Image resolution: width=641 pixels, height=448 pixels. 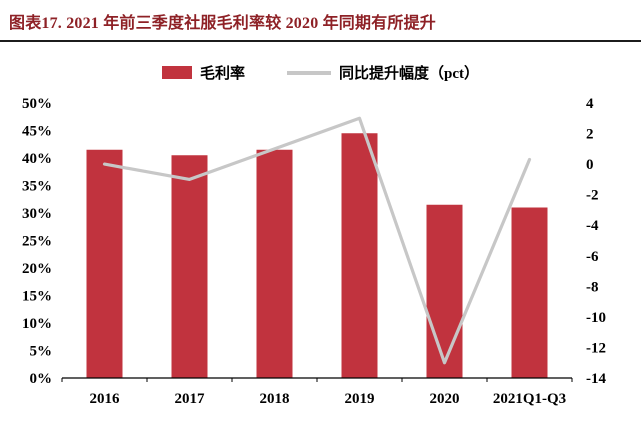 What do you see at coordinates (444, 291) in the screenshot?
I see `bar-2020` at bounding box center [444, 291].